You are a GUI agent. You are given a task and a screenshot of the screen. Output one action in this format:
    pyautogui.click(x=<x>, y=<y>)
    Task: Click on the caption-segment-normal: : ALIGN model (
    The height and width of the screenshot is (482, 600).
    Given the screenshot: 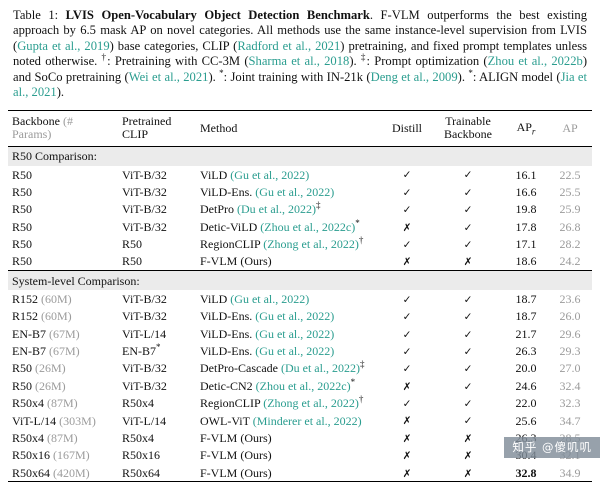 What is the action you would take?
    pyautogui.click(x=516, y=76)
    